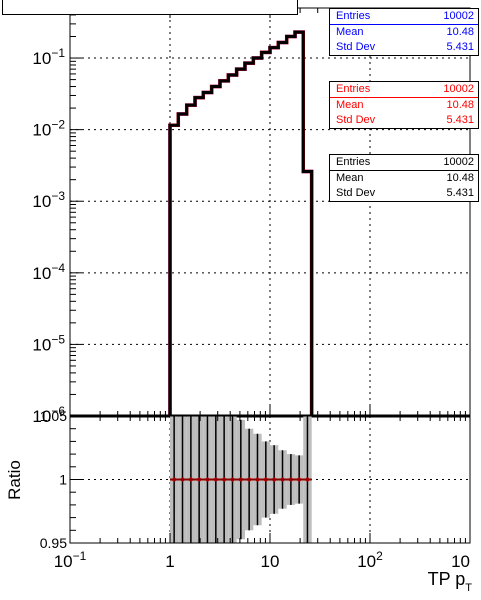 The height and width of the screenshot is (600, 481). I want to click on title-box, so click(150, 7).